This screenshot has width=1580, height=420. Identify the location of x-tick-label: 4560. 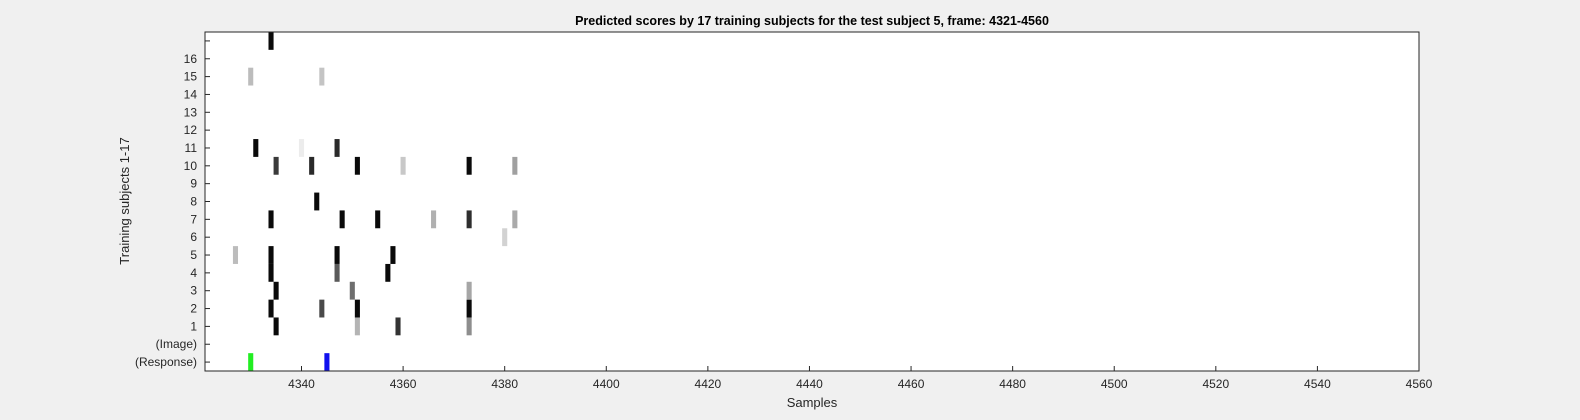
(1419, 384).